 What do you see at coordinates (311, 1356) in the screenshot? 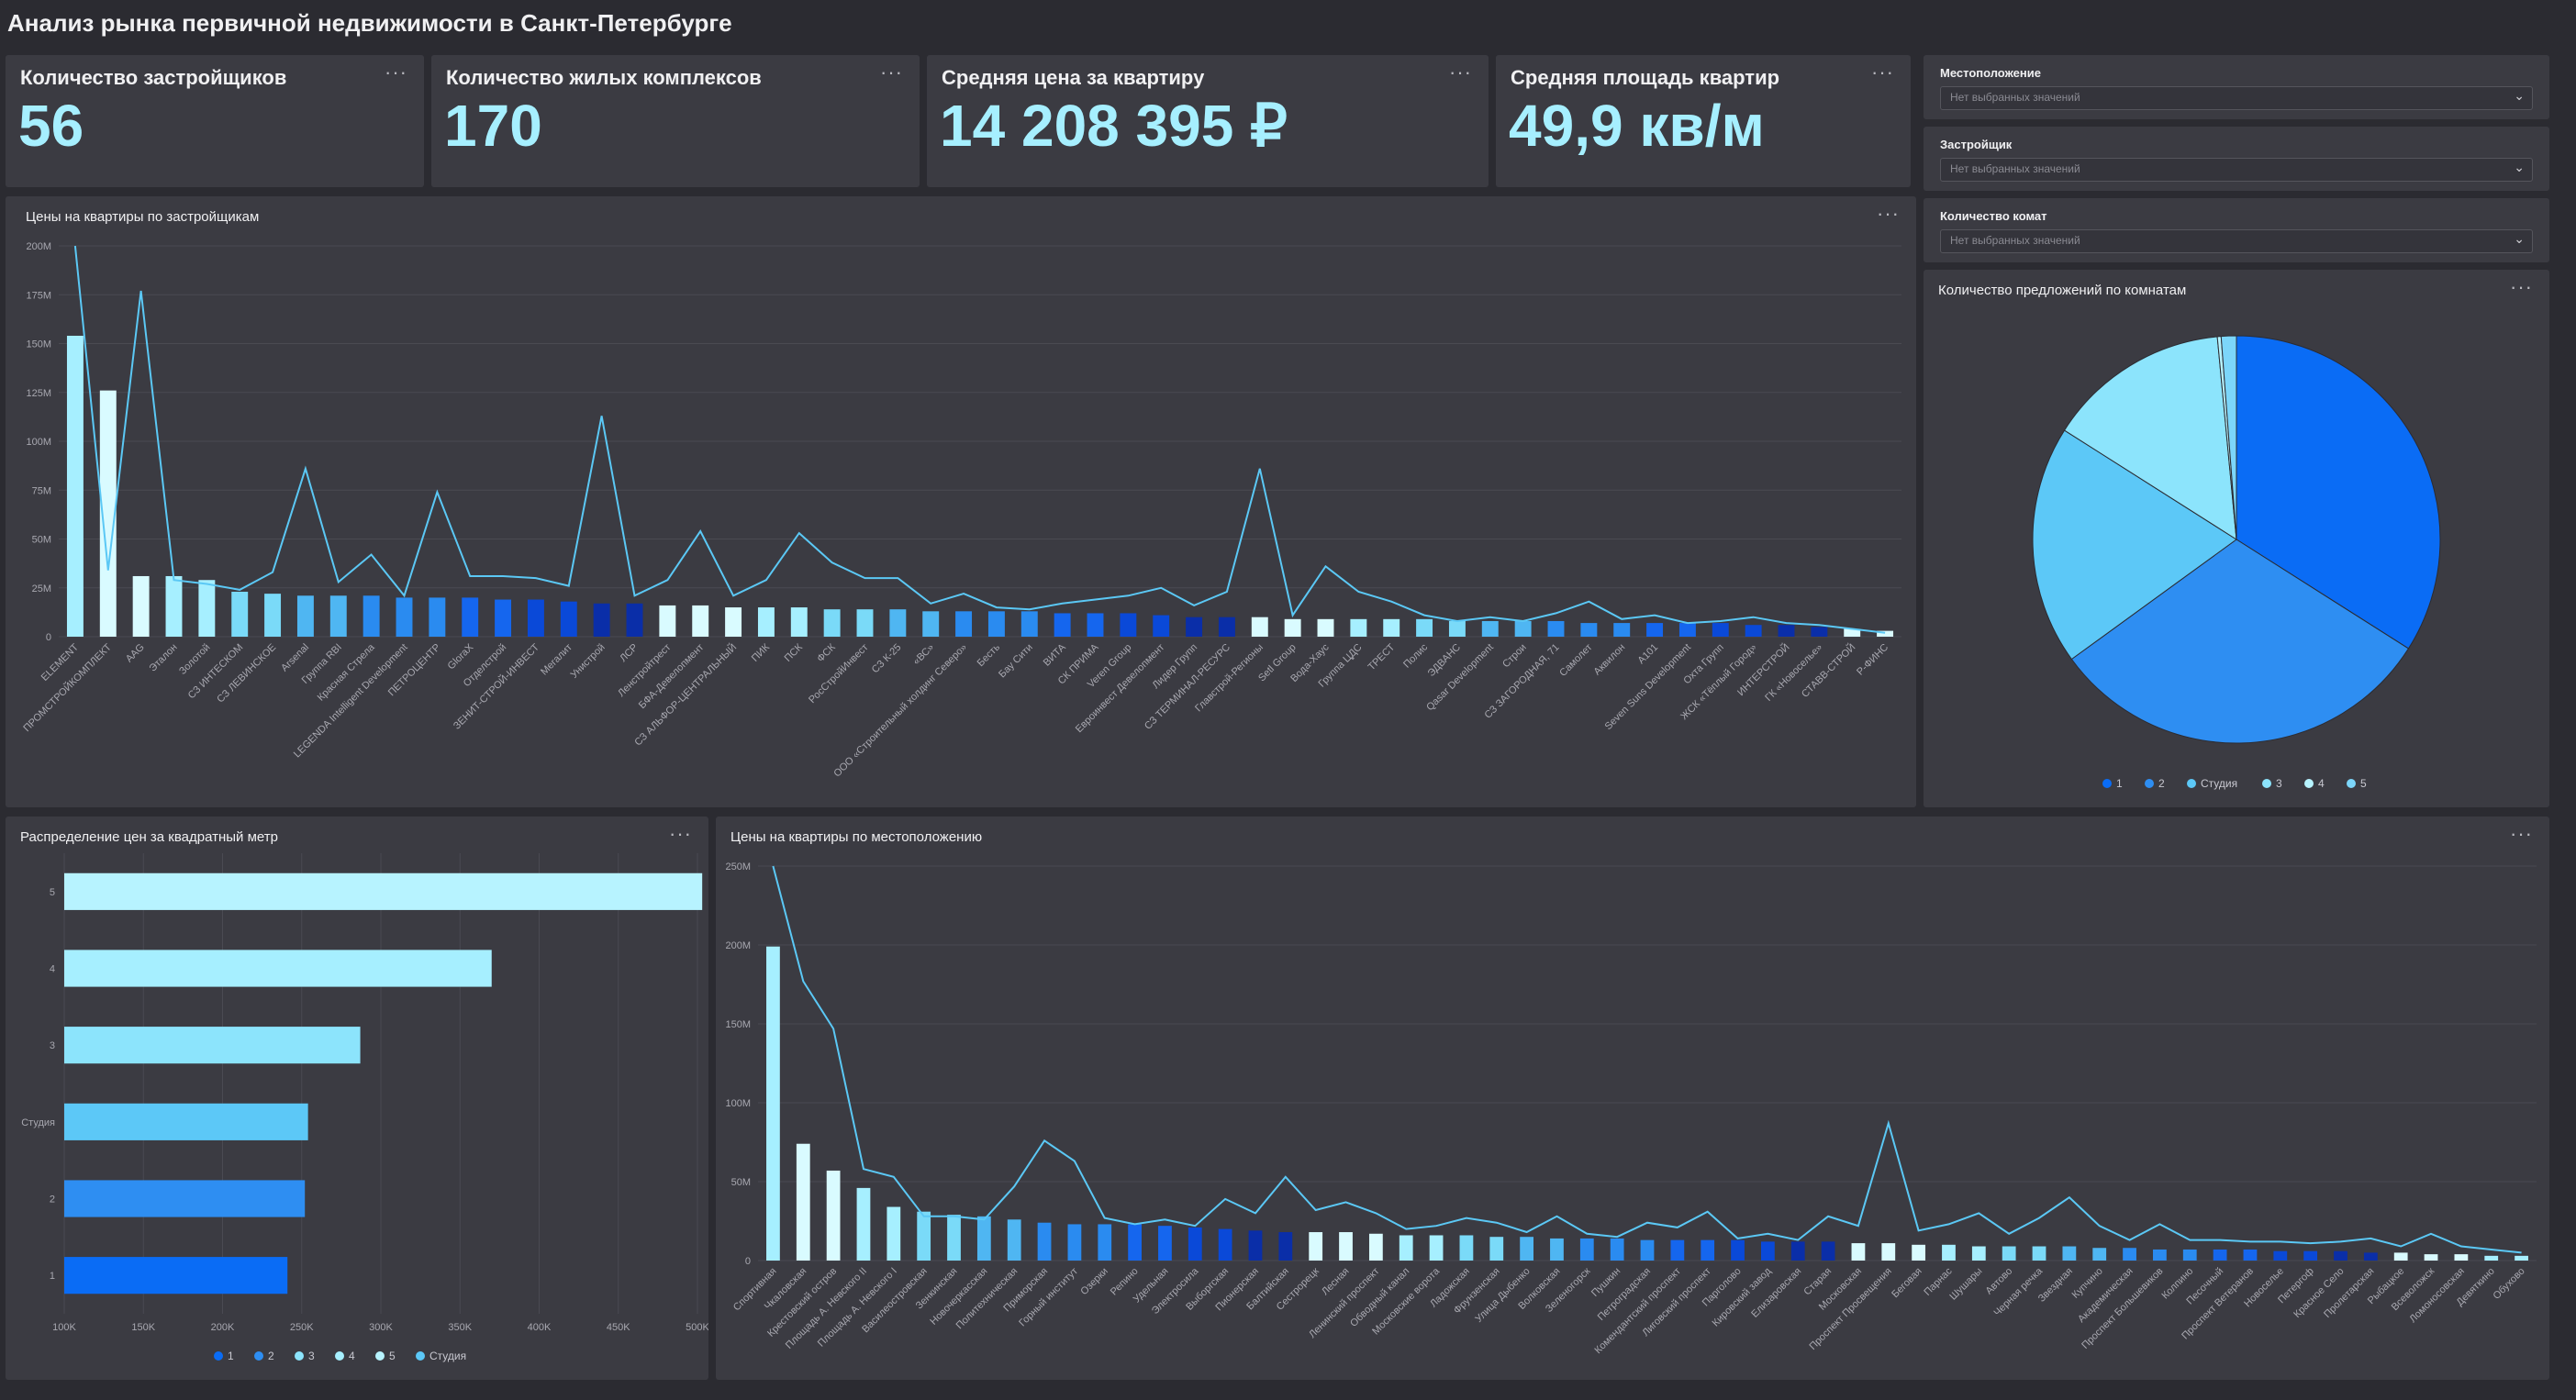
I see `legend-label: 3` at bounding box center [311, 1356].